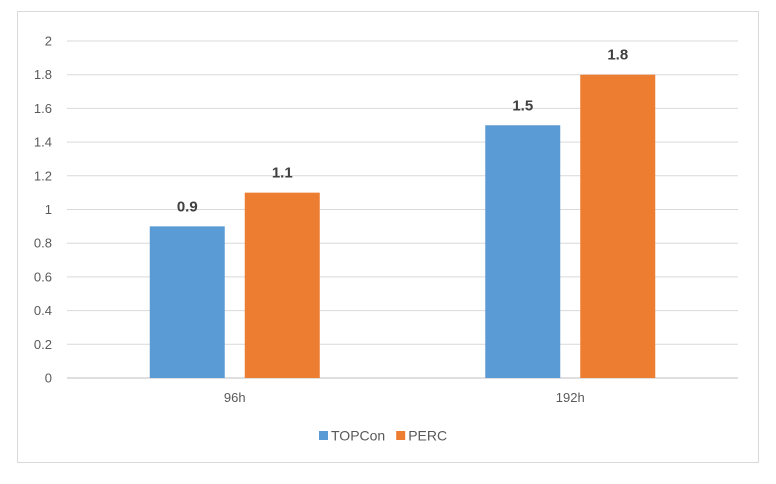 Image resolution: width=776 pixels, height=484 pixels. What do you see at coordinates (48, 378) in the screenshot?
I see `y-tick-label: 0` at bounding box center [48, 378].